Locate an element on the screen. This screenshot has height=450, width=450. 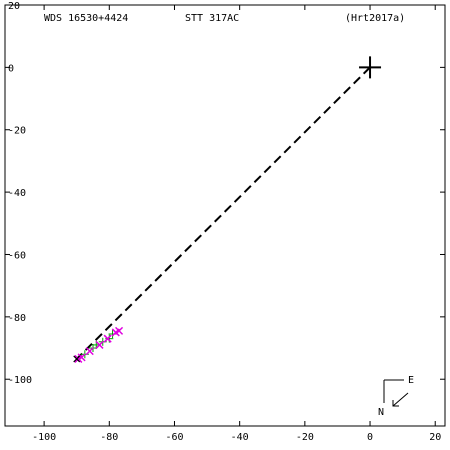
compass-east-label: E is located at coordinates (411, 380).